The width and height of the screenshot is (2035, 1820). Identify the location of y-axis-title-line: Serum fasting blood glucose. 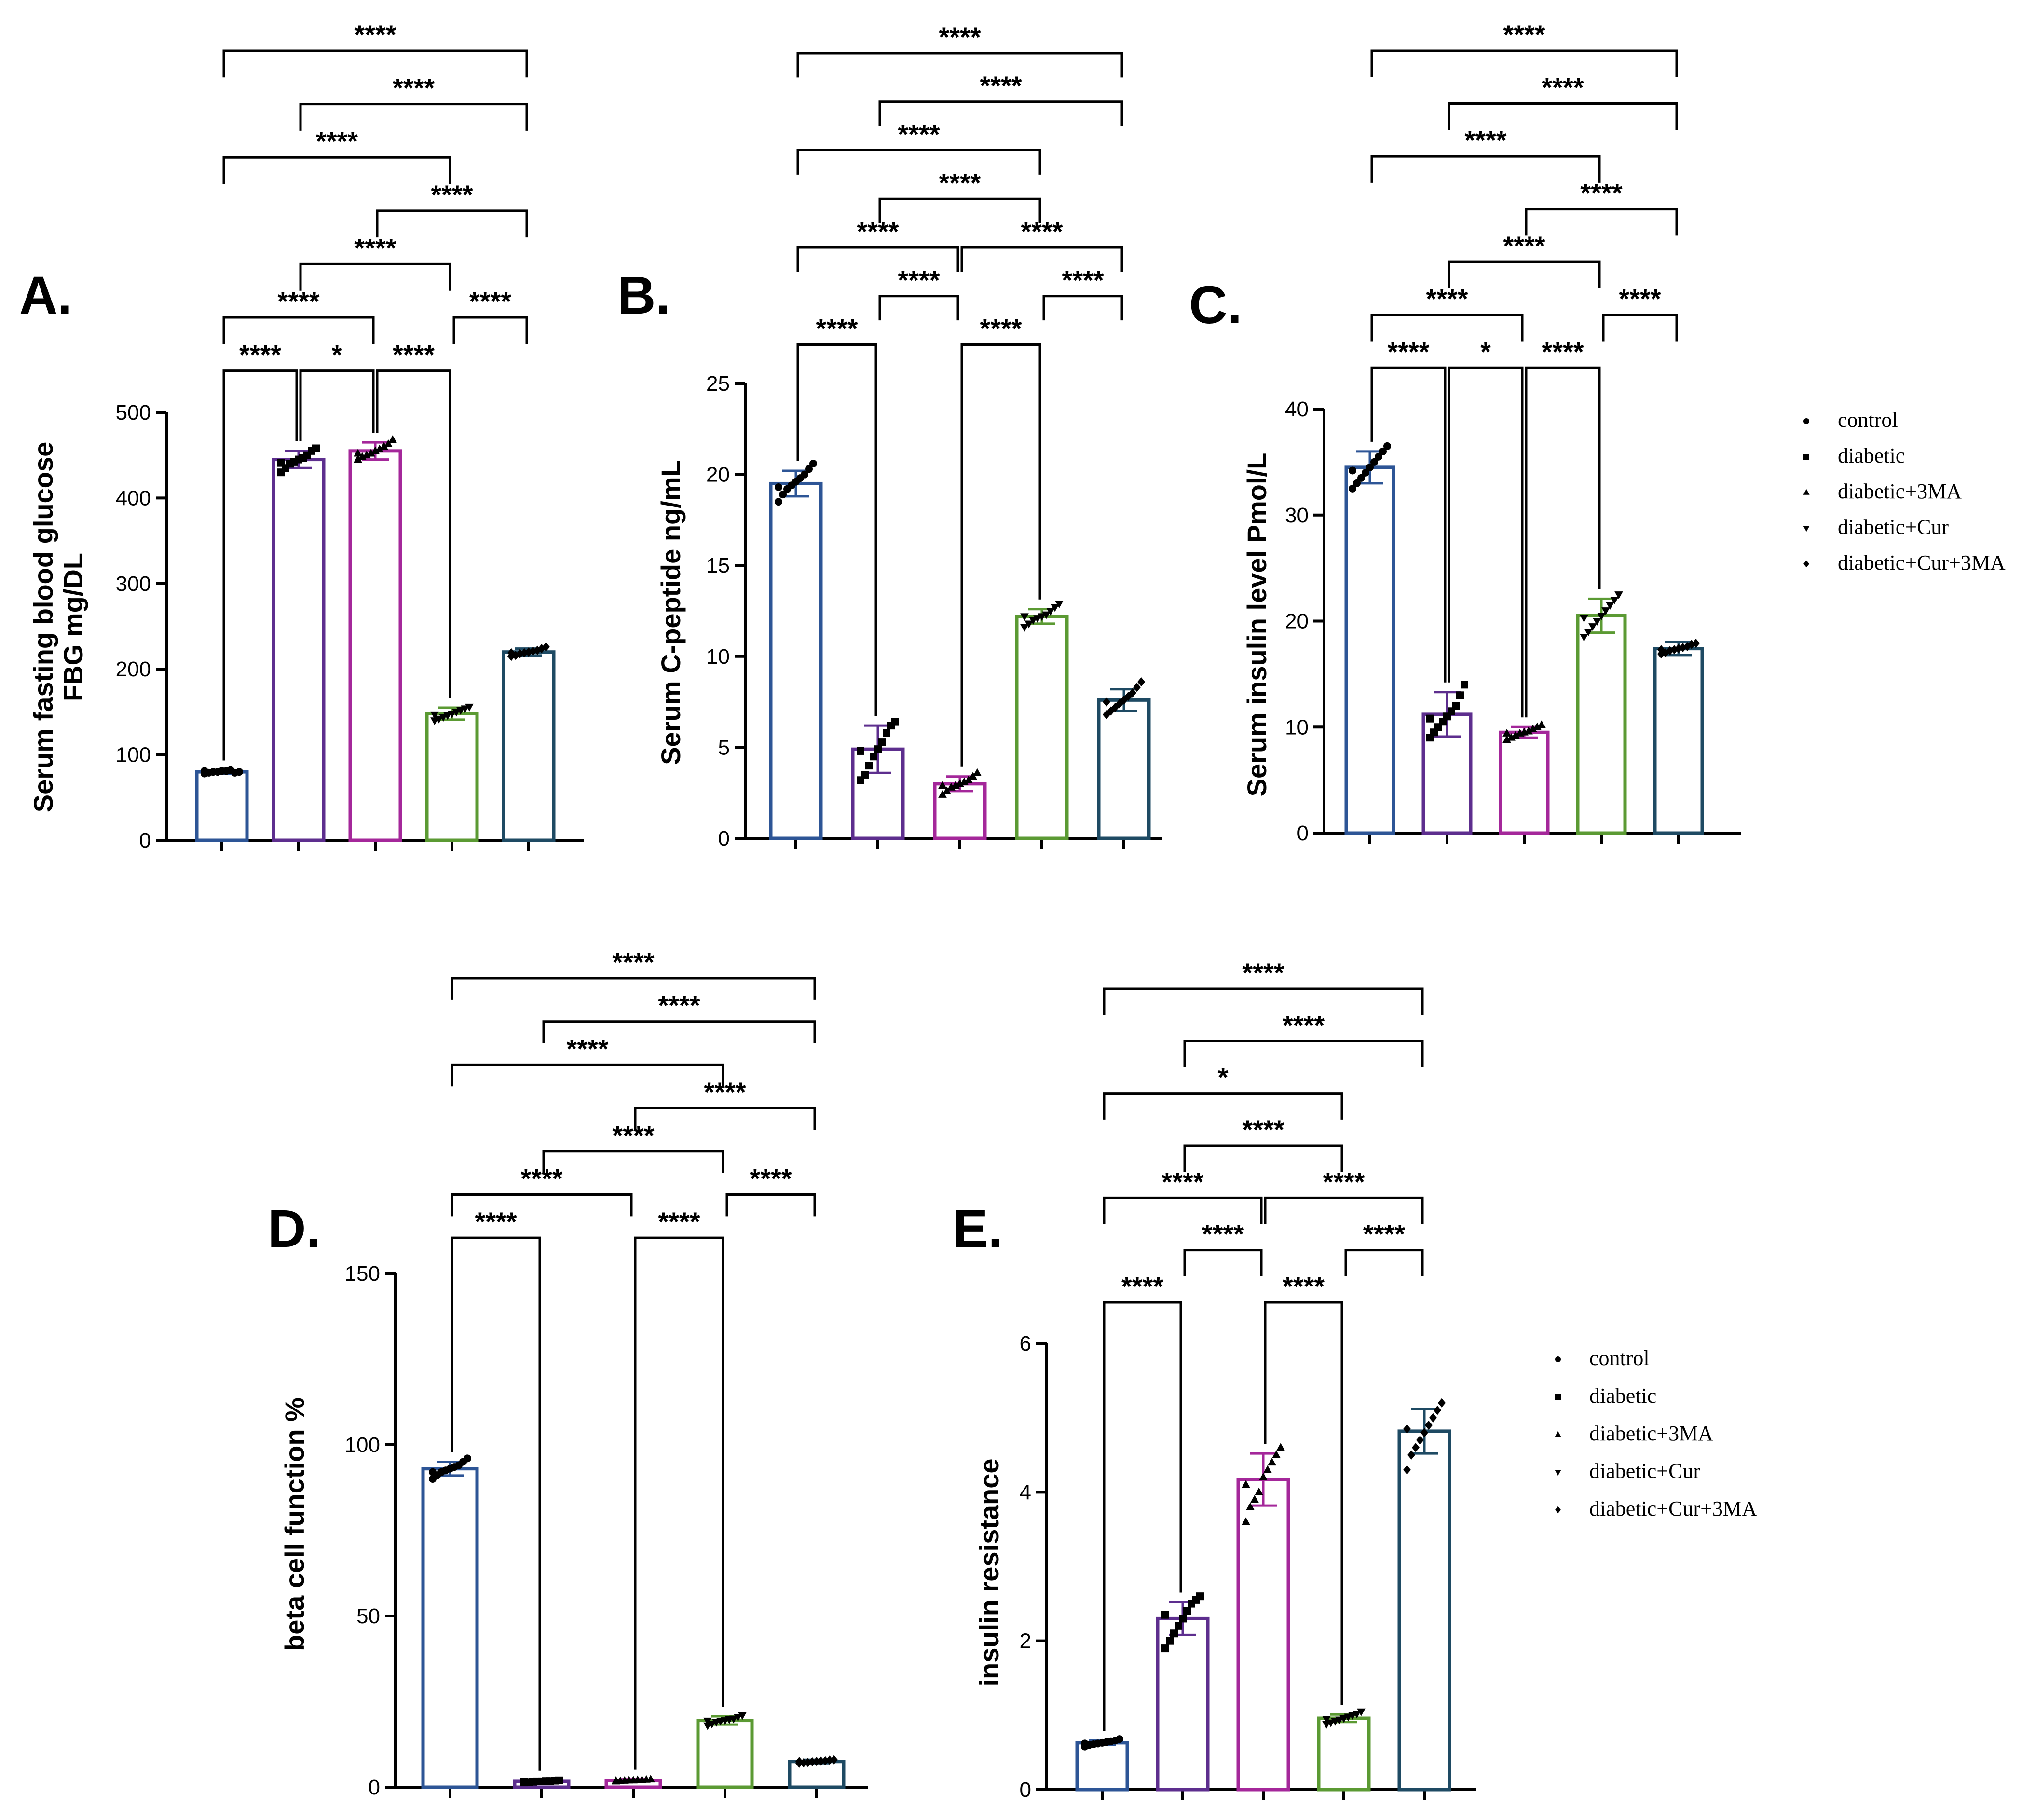
(43, 628).